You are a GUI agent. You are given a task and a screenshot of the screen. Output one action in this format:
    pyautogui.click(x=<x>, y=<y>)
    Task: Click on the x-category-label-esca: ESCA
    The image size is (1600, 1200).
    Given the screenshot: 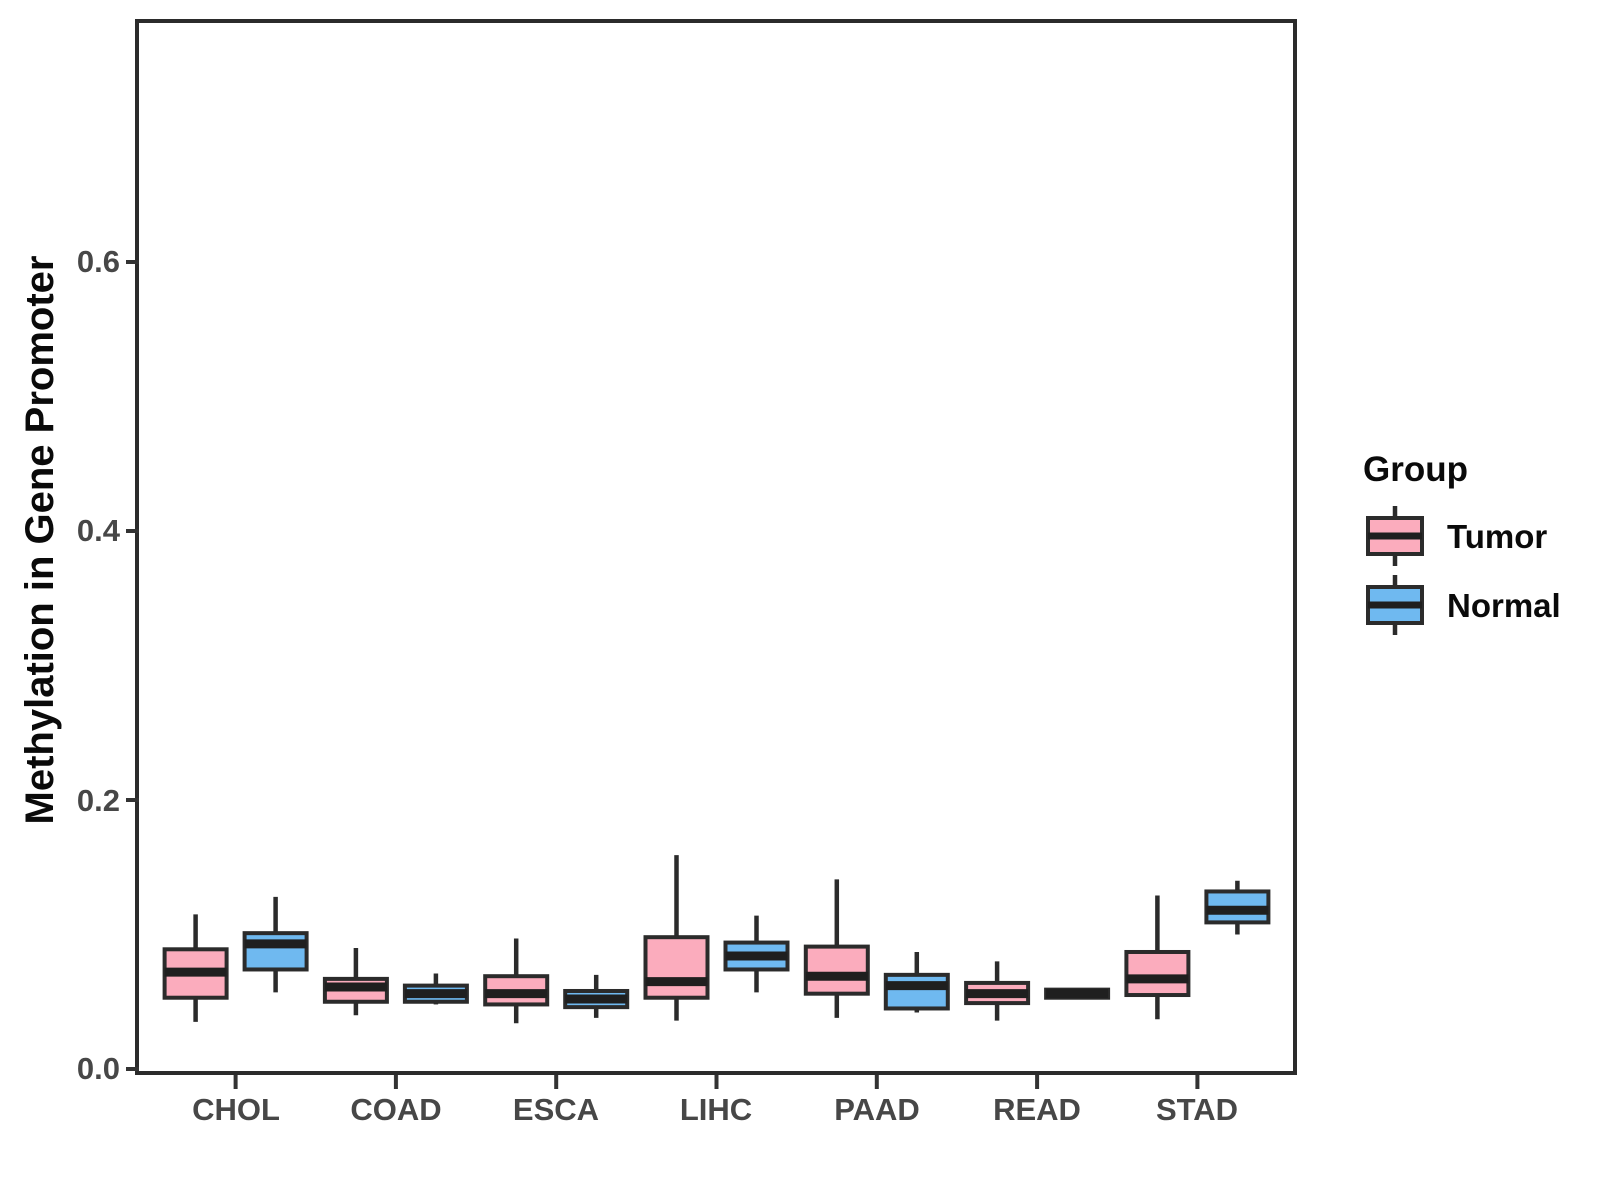 What is the action you would take?
    pyautogui.click(x=556, y=1109)
    